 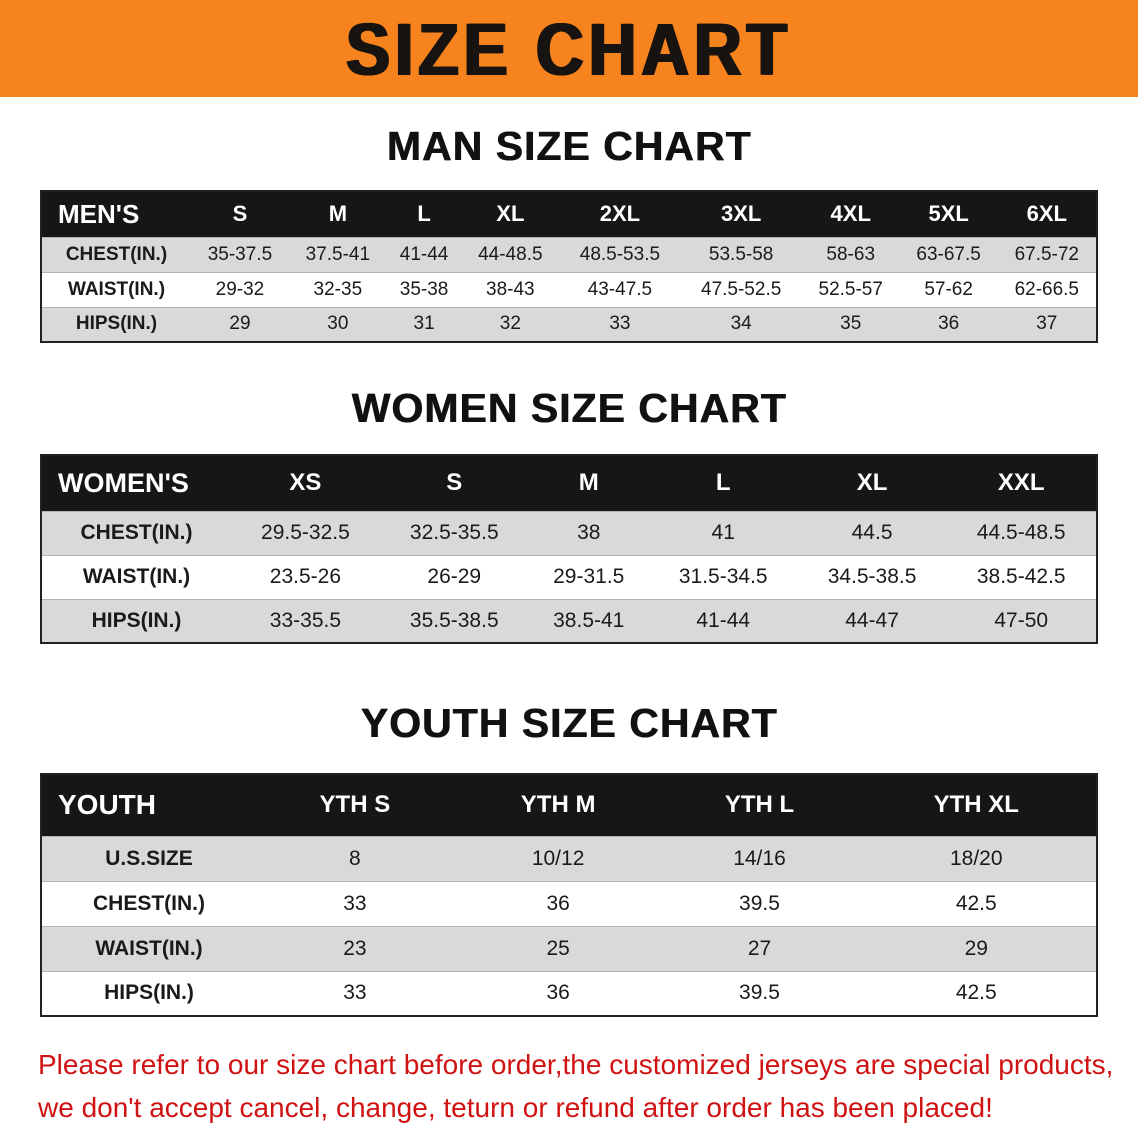 What do you see at coordinates (454, 576) in the screenshot?
I see `size-value-cell: 26-29` at bounding box center [454, 576].